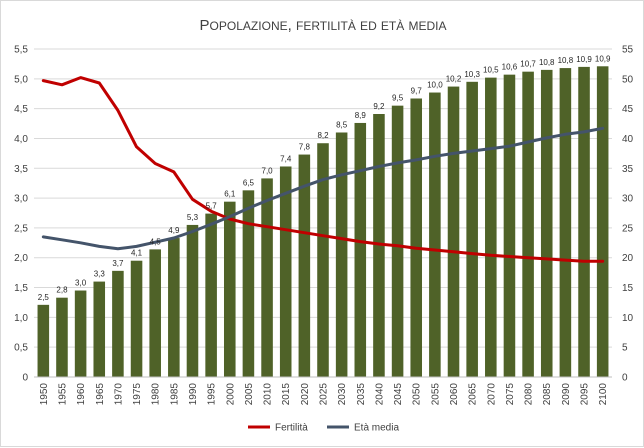 The image size is (644, 448). What do you see at coordinates (44, 297) in the screenshot?
I see `bar-data-label: 2,5` at bounding box center [44, 297].